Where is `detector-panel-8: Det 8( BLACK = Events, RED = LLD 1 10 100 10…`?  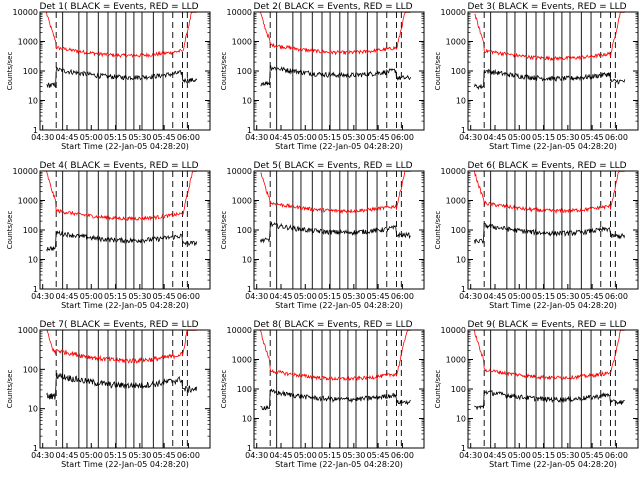
detector-panel-8: Det 8( BLACK = Events, RED = LLD 1 10 100 10… is located at coordinates (322, 394).